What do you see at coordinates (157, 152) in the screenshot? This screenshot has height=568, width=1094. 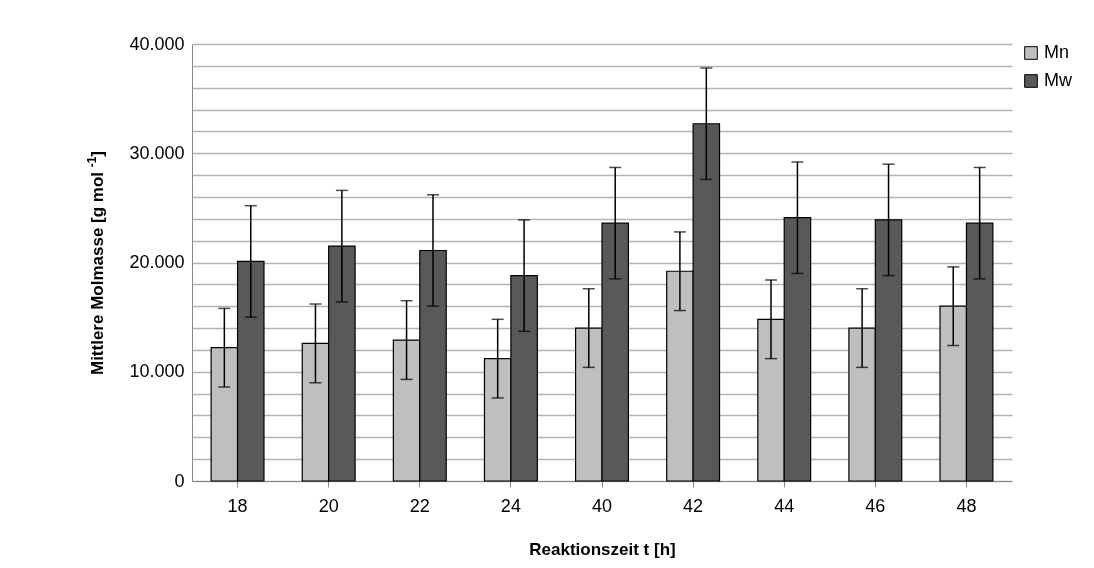 I see `y-tick-label: 30.000` at bounding box center [157, 152].